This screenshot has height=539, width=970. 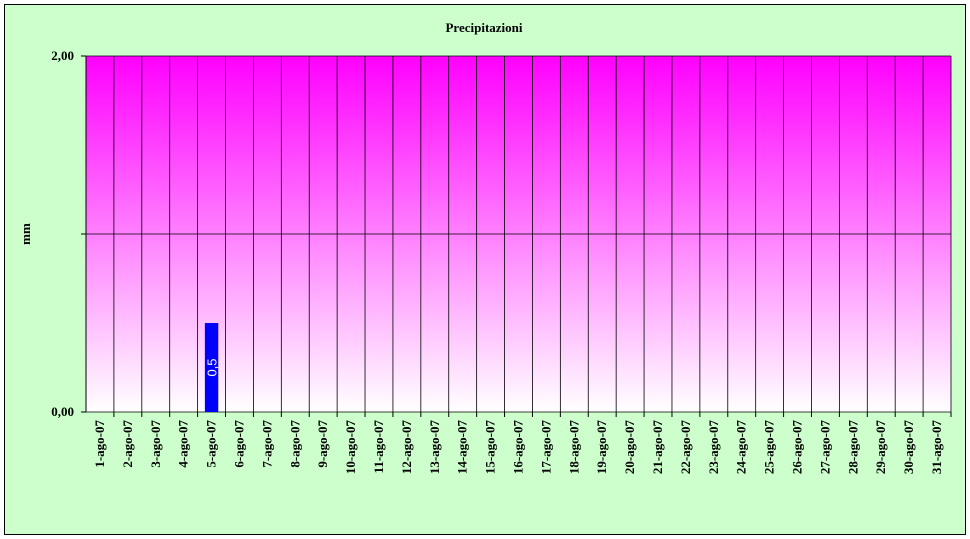 I want to click on y-tick-label: 0,00, so click(x=62, y=411).